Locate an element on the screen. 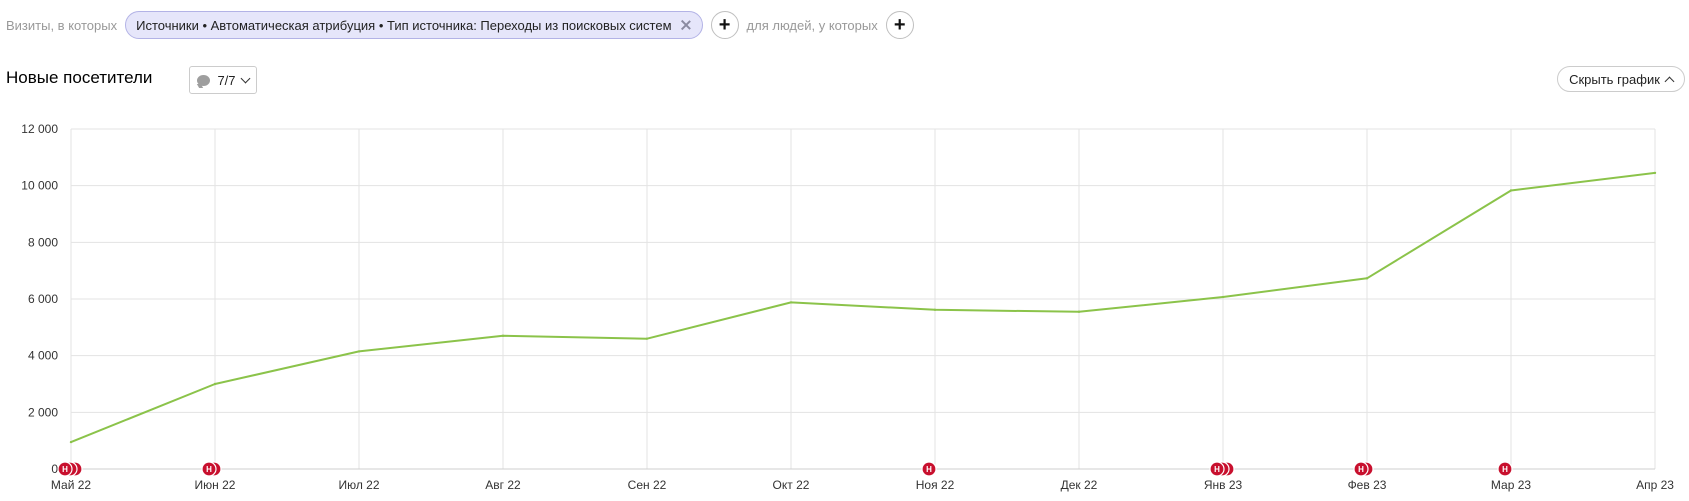 This screenshot has width=1689, height=501. x-tick-label: Апр 23 is located at coordinates (1655, 485).